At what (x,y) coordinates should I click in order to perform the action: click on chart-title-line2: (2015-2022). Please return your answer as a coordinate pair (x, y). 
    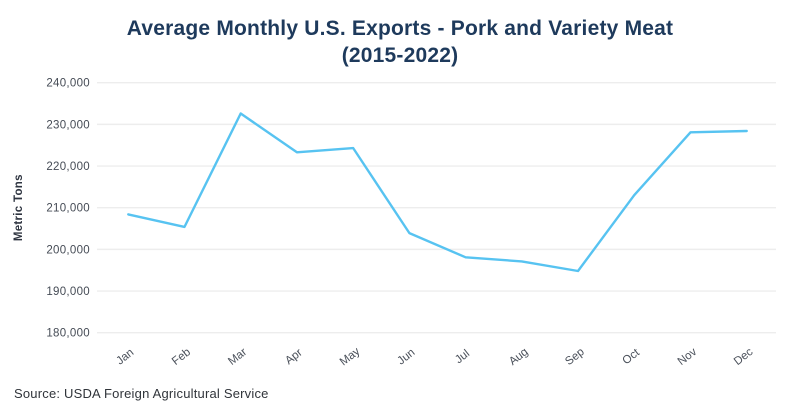
    Looking at the image, I should click on (400, 55).